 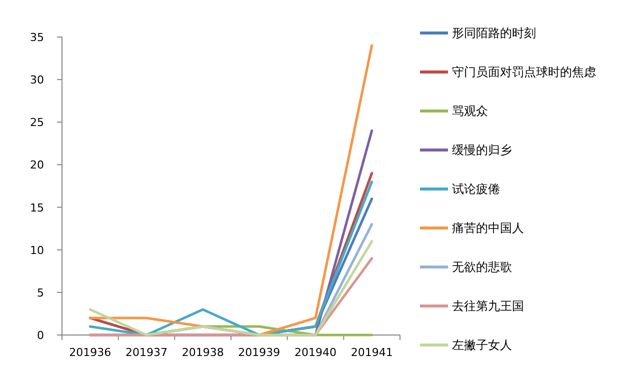 What do you see at coordinates (259, 352) in the screenshot?
I see `x-tick-label: 201939` at bounding box center [259, 352].